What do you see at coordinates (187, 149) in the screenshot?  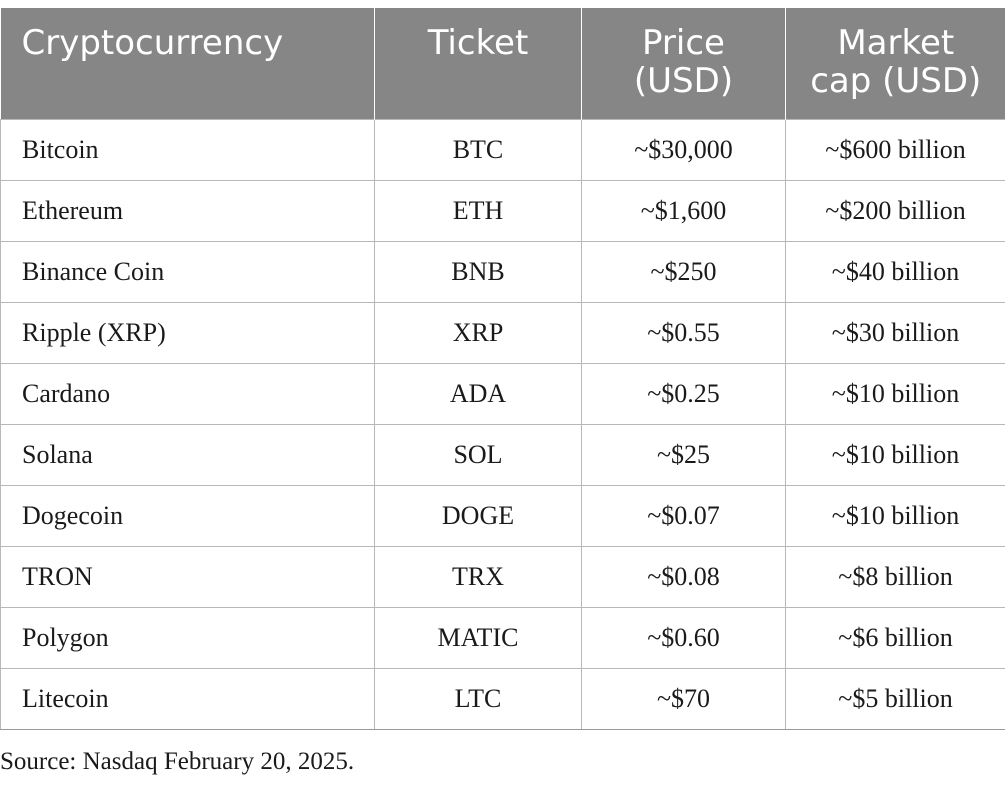 I see `cell-name: Bitcoin` at bounding box center [187, 149].